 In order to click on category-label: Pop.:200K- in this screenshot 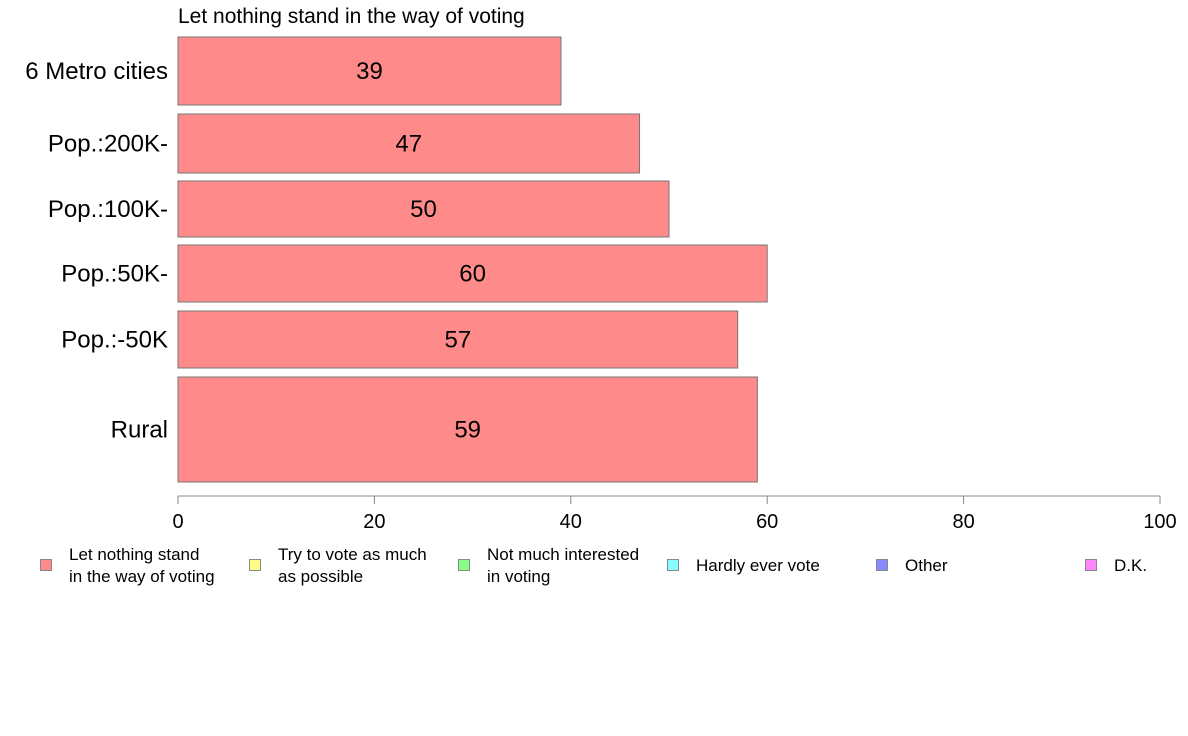, I will do `click(108, 144)`.